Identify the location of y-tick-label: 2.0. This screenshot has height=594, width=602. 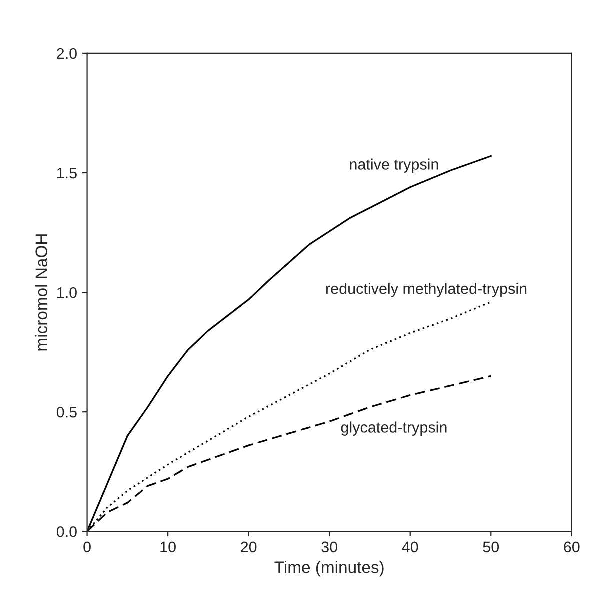
(67, 54).